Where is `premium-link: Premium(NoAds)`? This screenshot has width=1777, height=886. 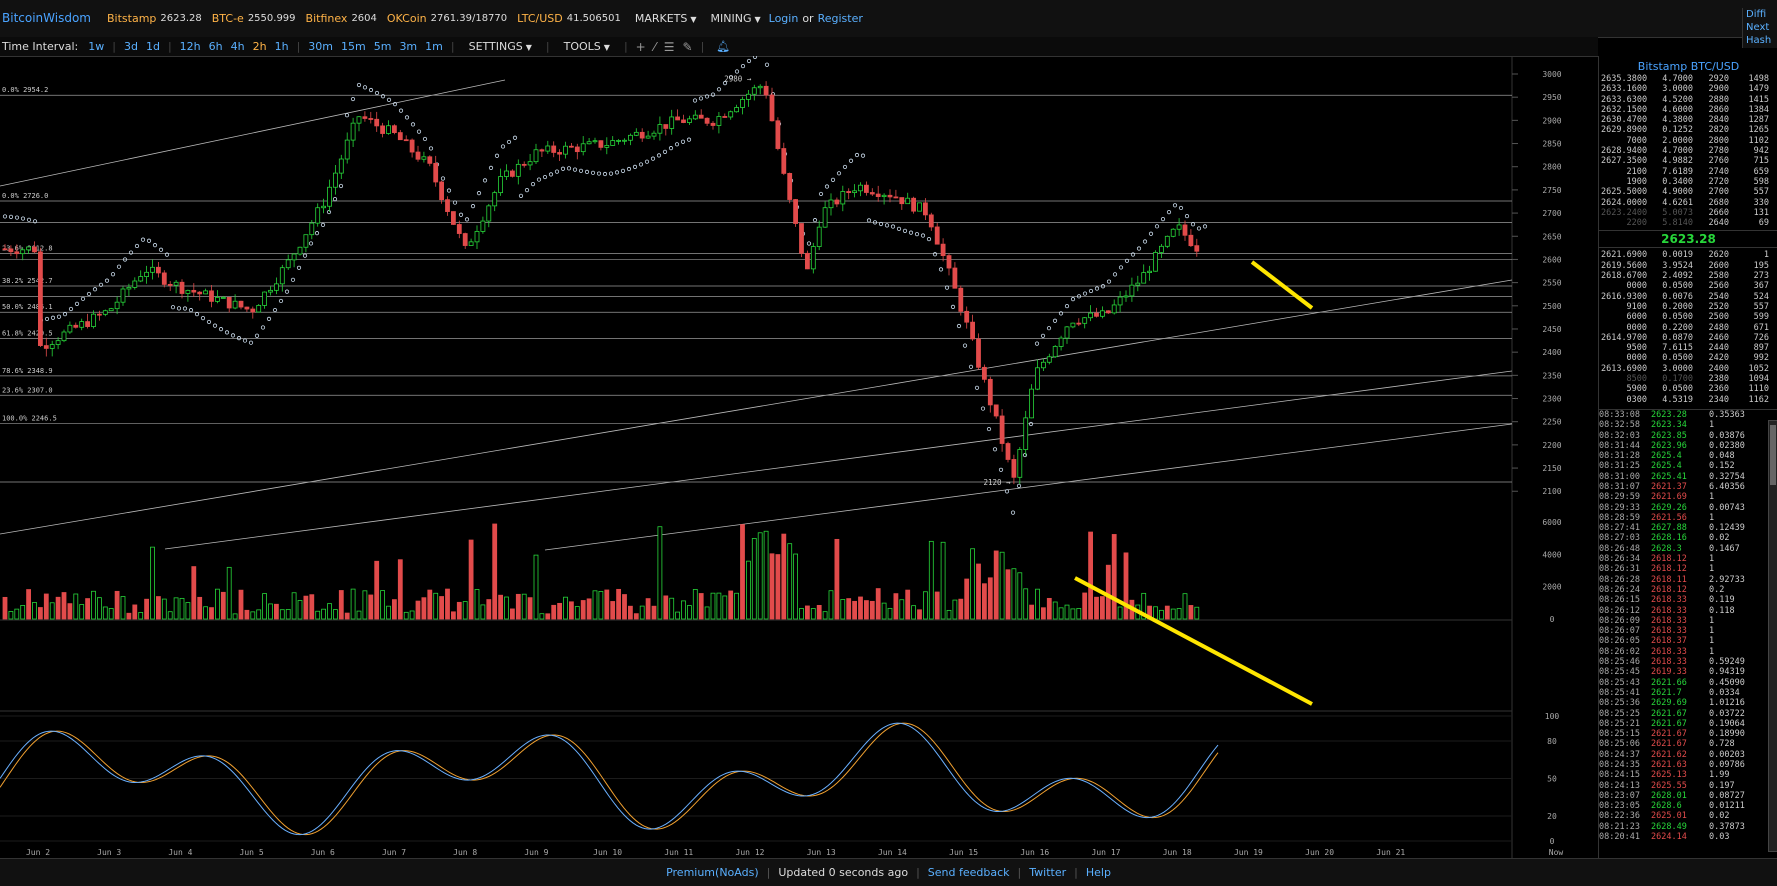
premium-link: Premium(NoAds) is located at coordinates (712, 872).